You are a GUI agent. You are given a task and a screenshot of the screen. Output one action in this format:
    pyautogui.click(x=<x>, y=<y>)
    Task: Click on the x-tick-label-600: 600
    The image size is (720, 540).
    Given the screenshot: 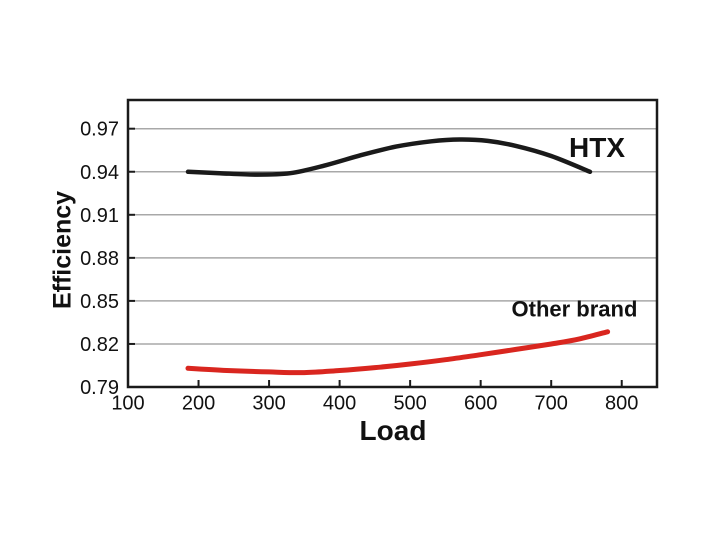 What is the action you would take?
    pyautogui.click(x=480, y=404)
    